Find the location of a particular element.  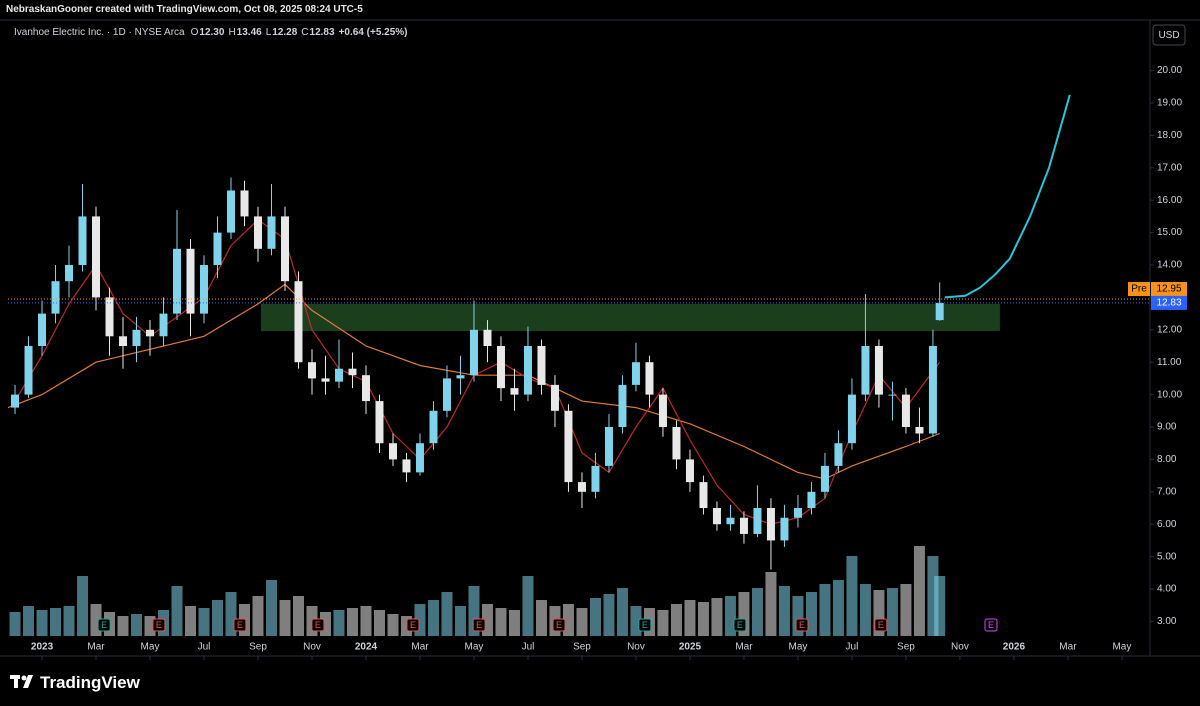

y-tick-label: 19.00 is located at coordinates (1169, 103).